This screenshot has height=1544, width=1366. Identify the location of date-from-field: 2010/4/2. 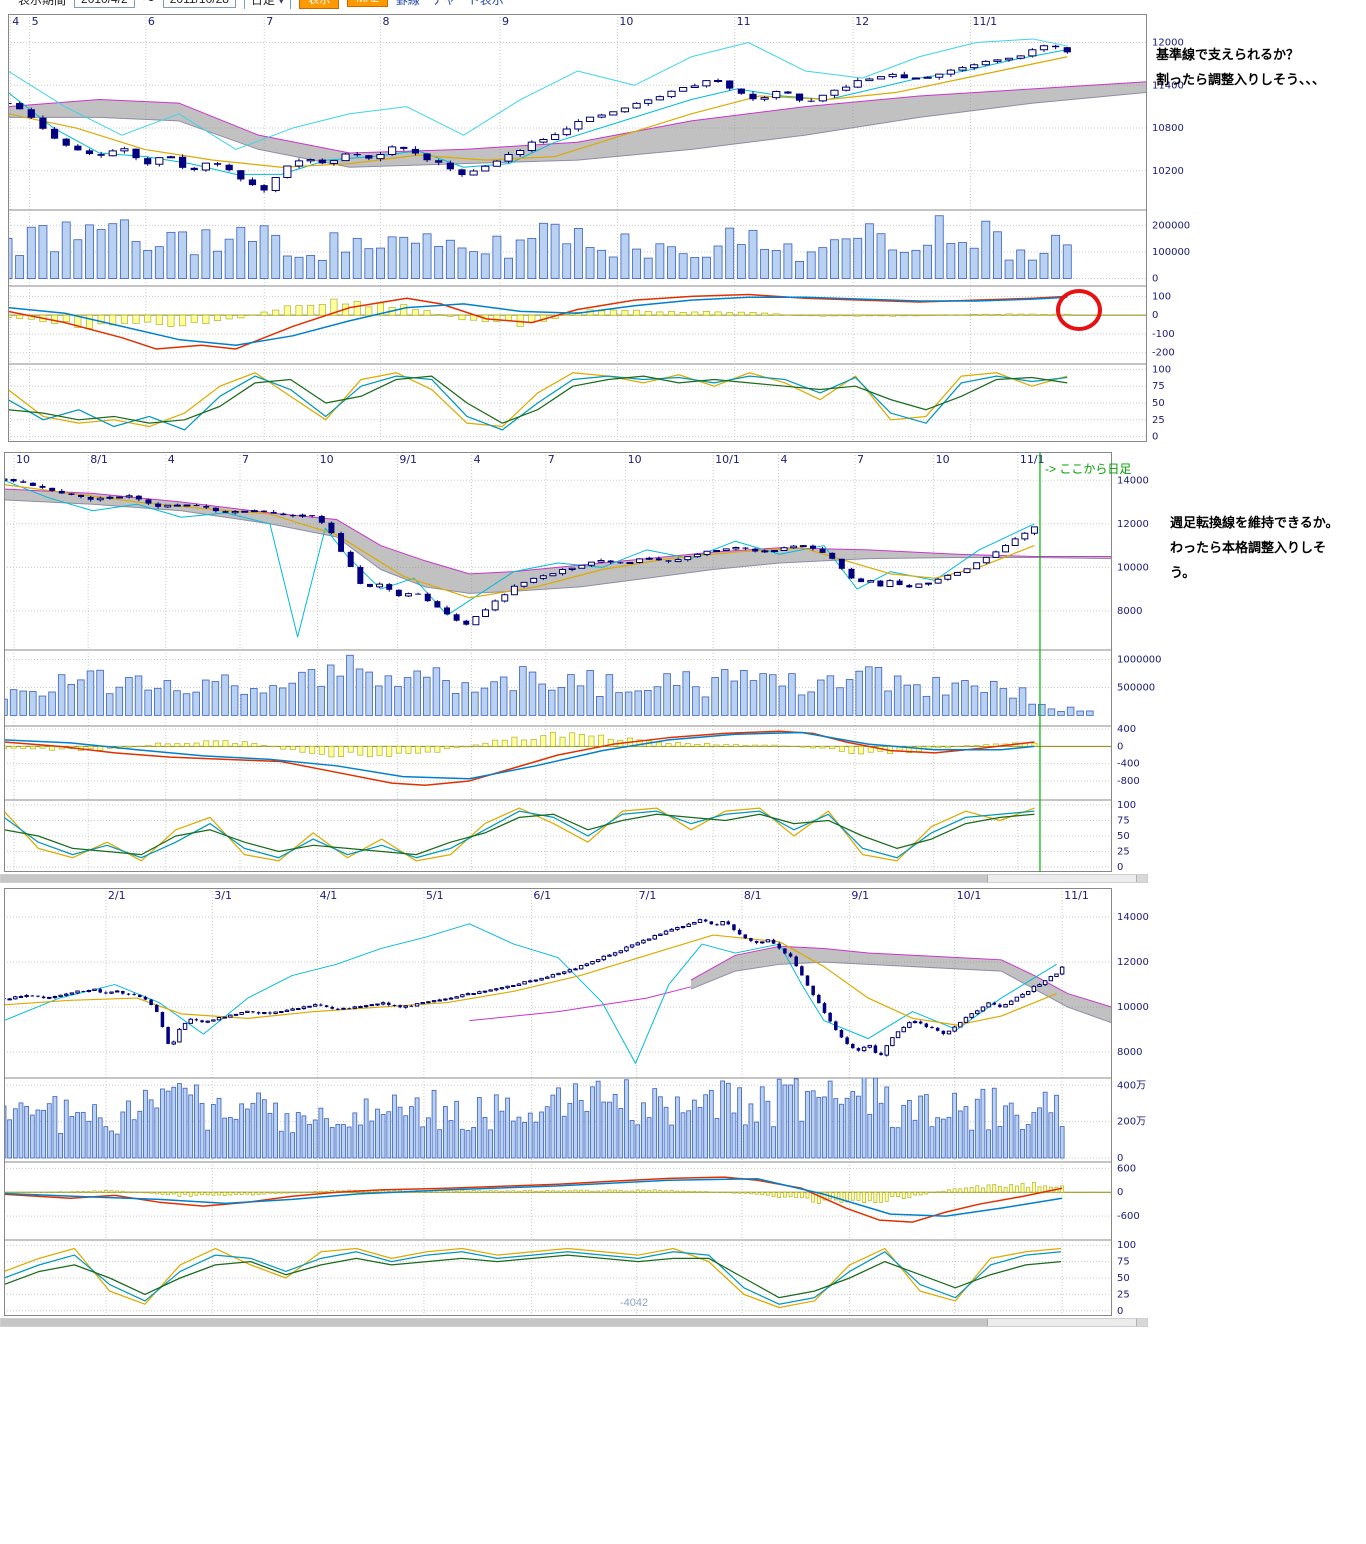
(104, 4).